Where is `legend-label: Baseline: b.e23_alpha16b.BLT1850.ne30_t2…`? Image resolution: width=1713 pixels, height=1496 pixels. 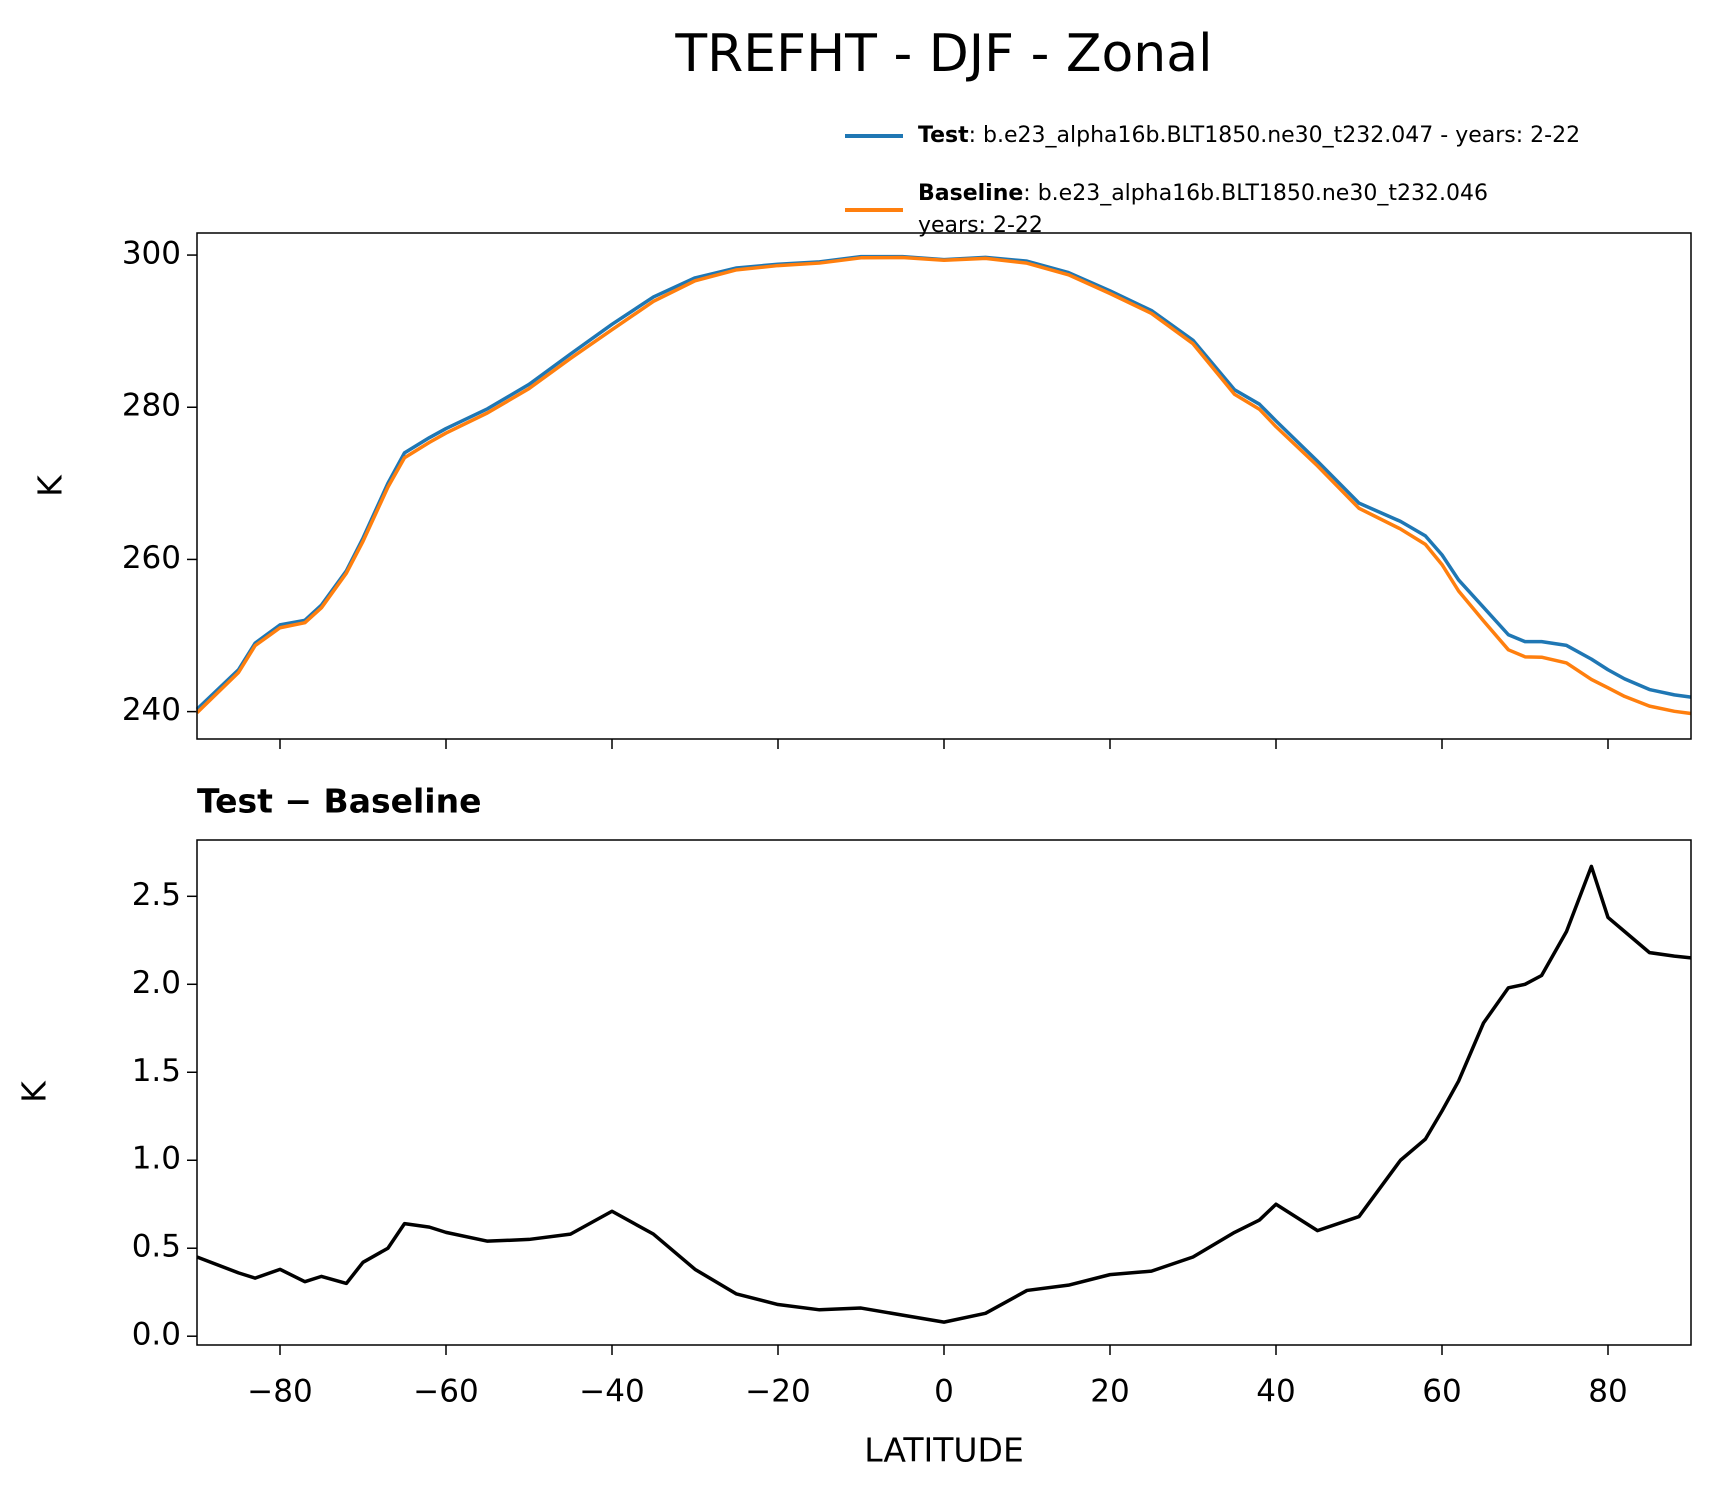 legend-label: Baseline: b.e23_alpha16b.BLT1850.ne30_t2… is located at coordinates (1203, 193).